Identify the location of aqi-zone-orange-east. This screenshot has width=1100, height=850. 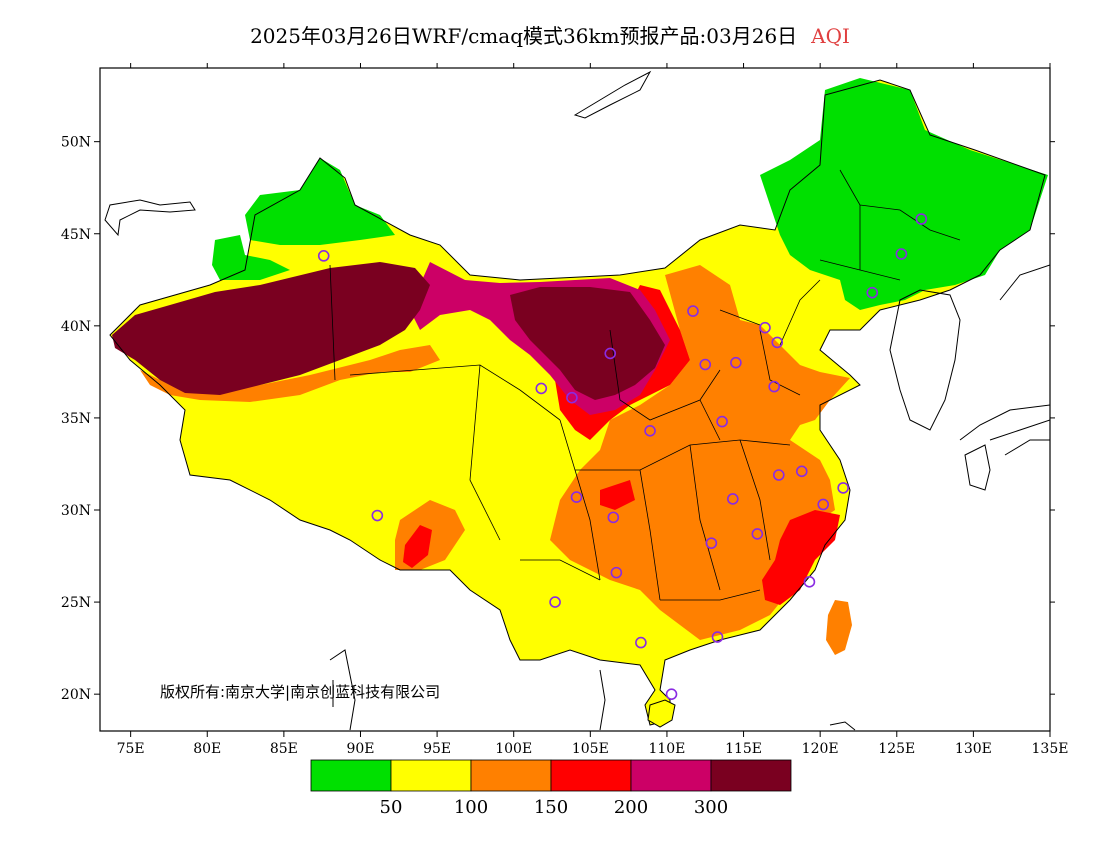
(700, 452).